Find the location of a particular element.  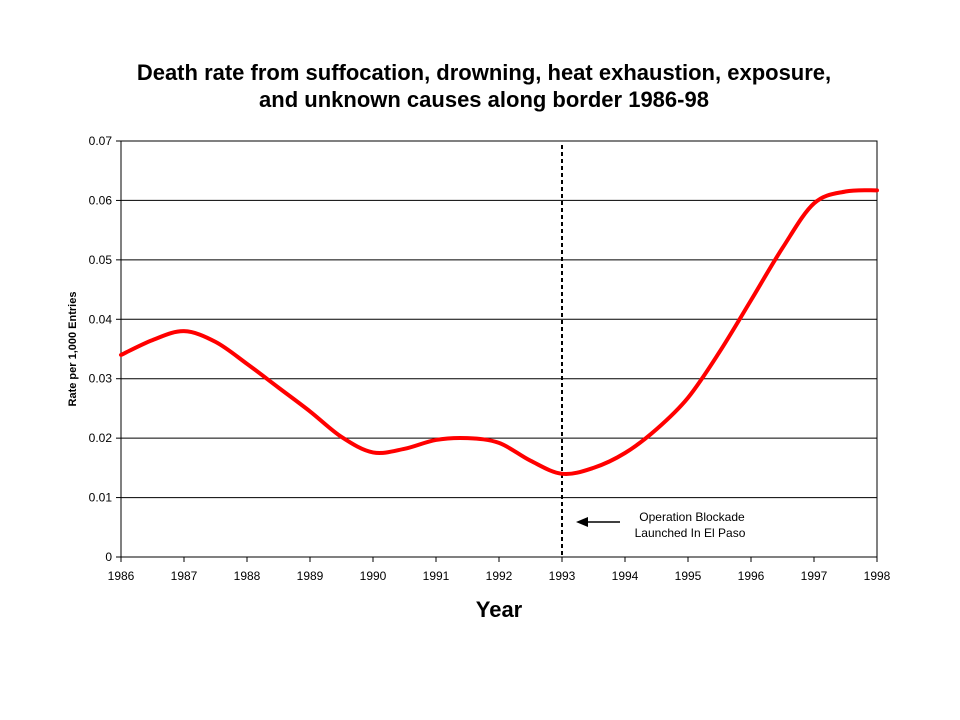

x-tick-label: 1996 is located at coordinates (751, 576).